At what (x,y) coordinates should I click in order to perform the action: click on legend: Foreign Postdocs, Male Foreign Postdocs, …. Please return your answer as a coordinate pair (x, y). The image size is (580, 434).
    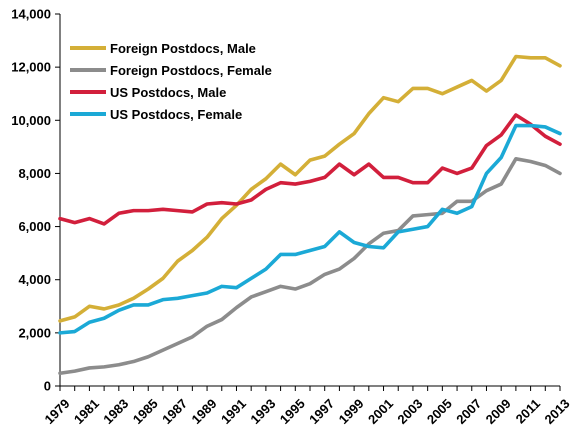
    Looking at the image, I should click on (171, 81).